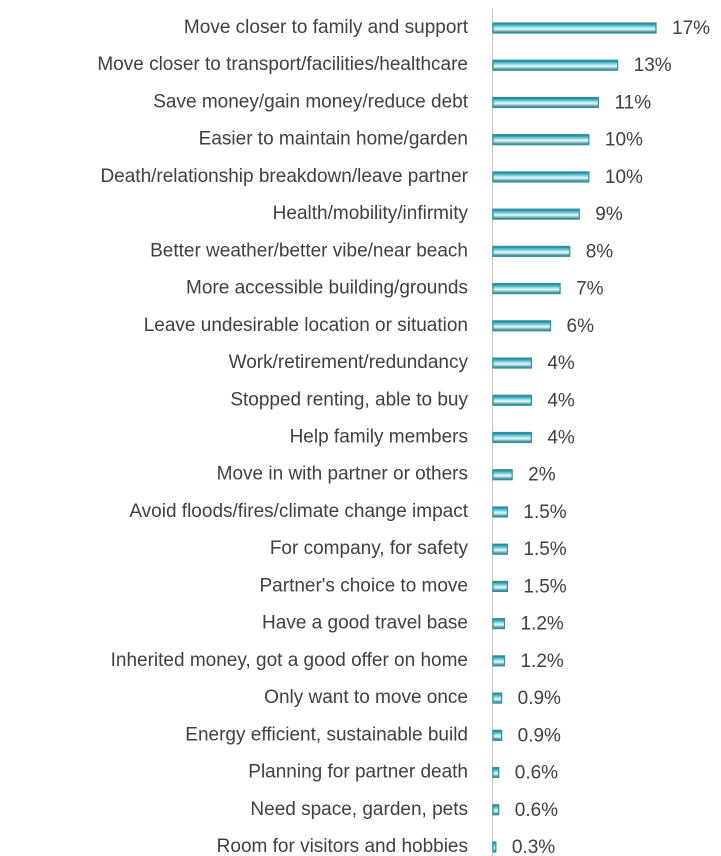  What do you see at coordinates (333, 139) in the screenshot?
I see `category-label: Easier to maintain home/garden` at bounding box center [333, 139].